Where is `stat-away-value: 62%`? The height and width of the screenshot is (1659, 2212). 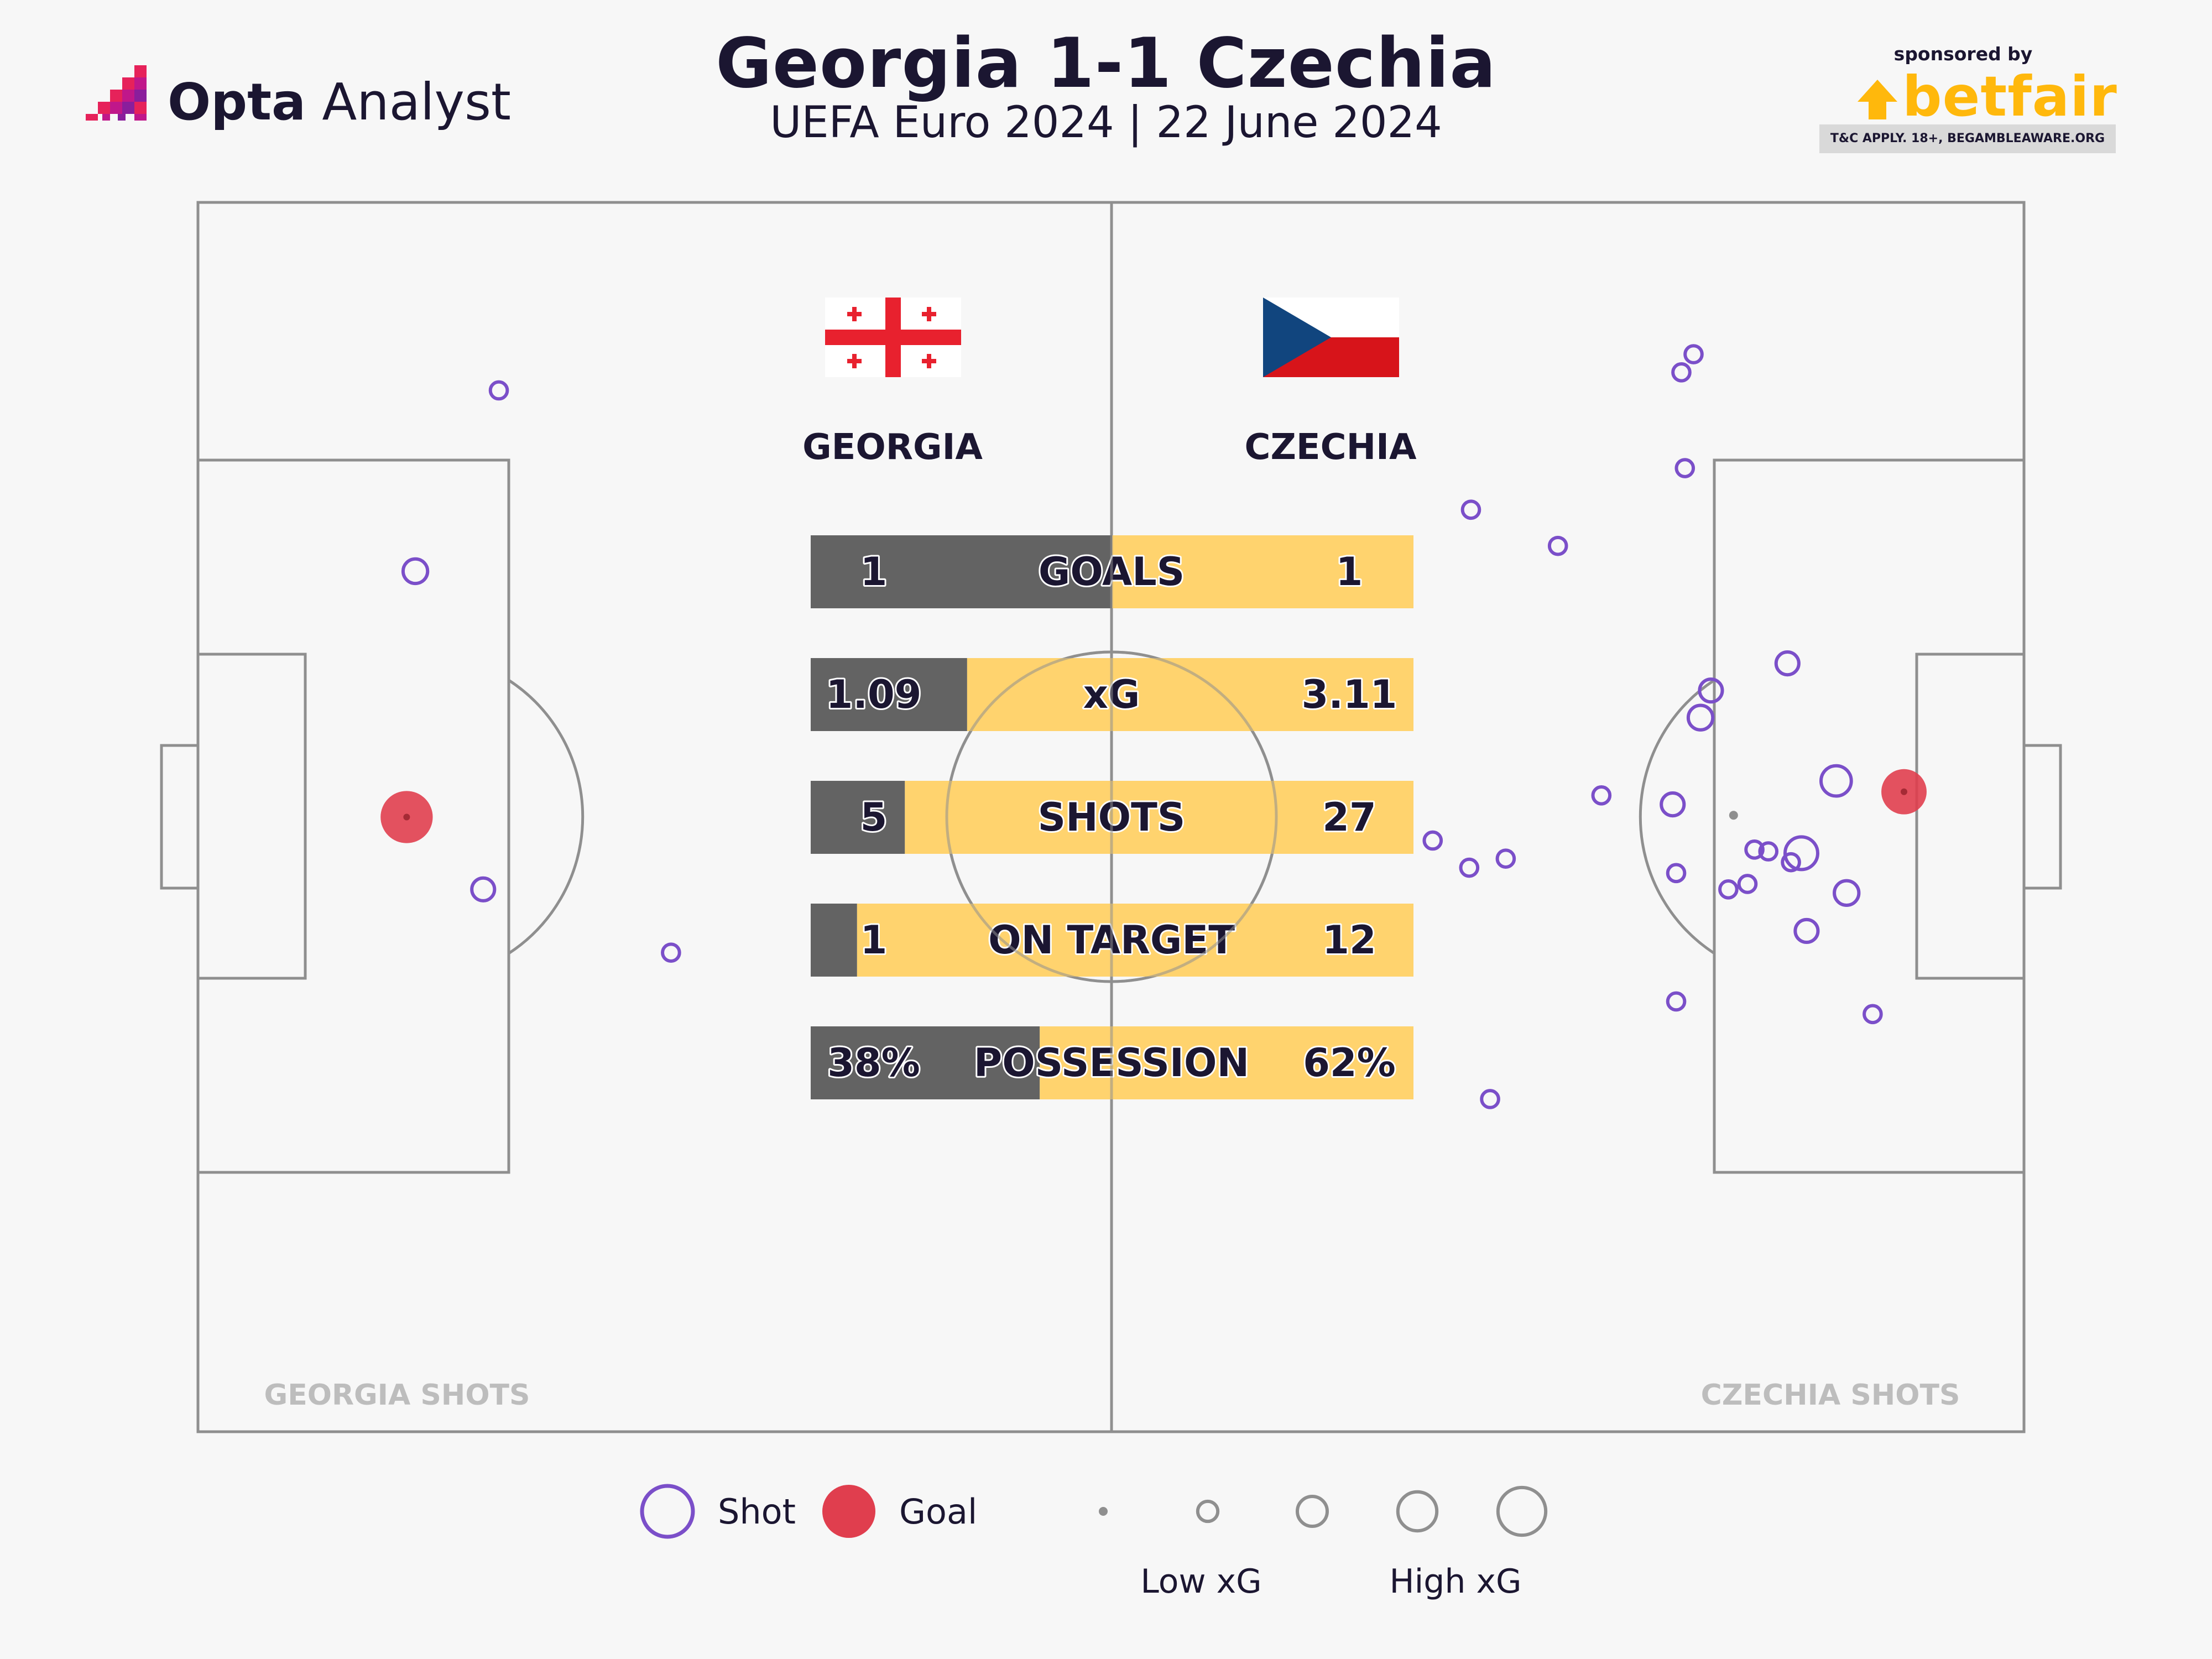
stat-away-value: 62% is located at coordinates (1349, 1063).